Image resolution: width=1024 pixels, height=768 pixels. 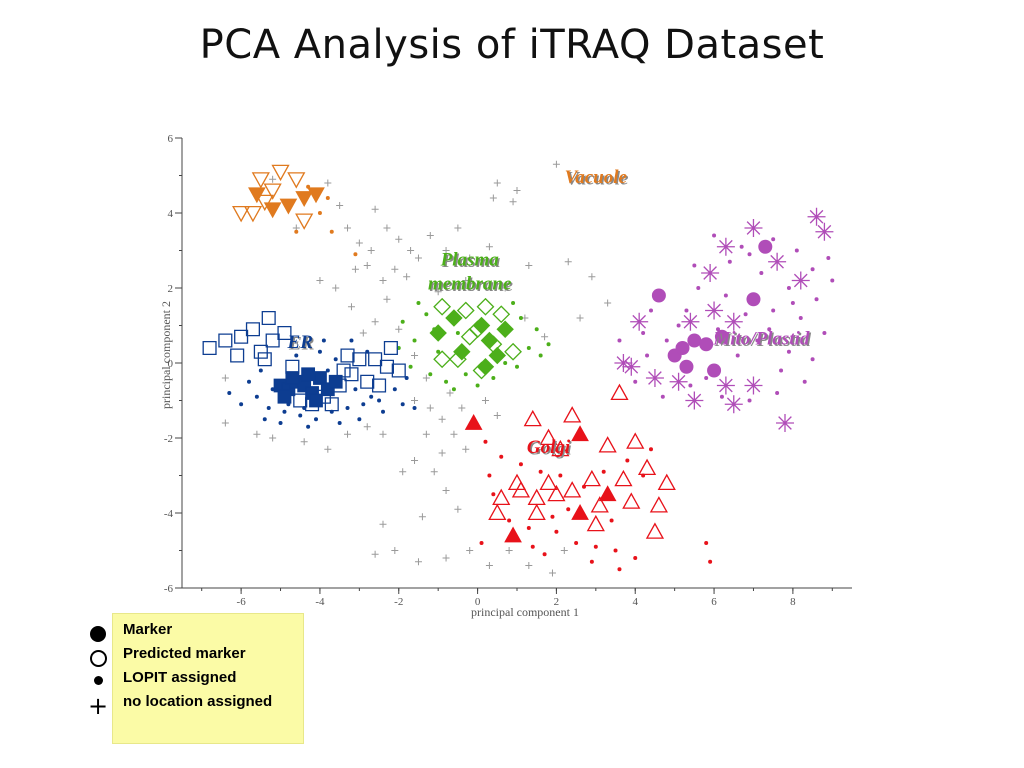 What do you see at coordinates (355, 254) in the screenshot?
I see `vacuole-assigned-point` at bounding box center [355, 254].